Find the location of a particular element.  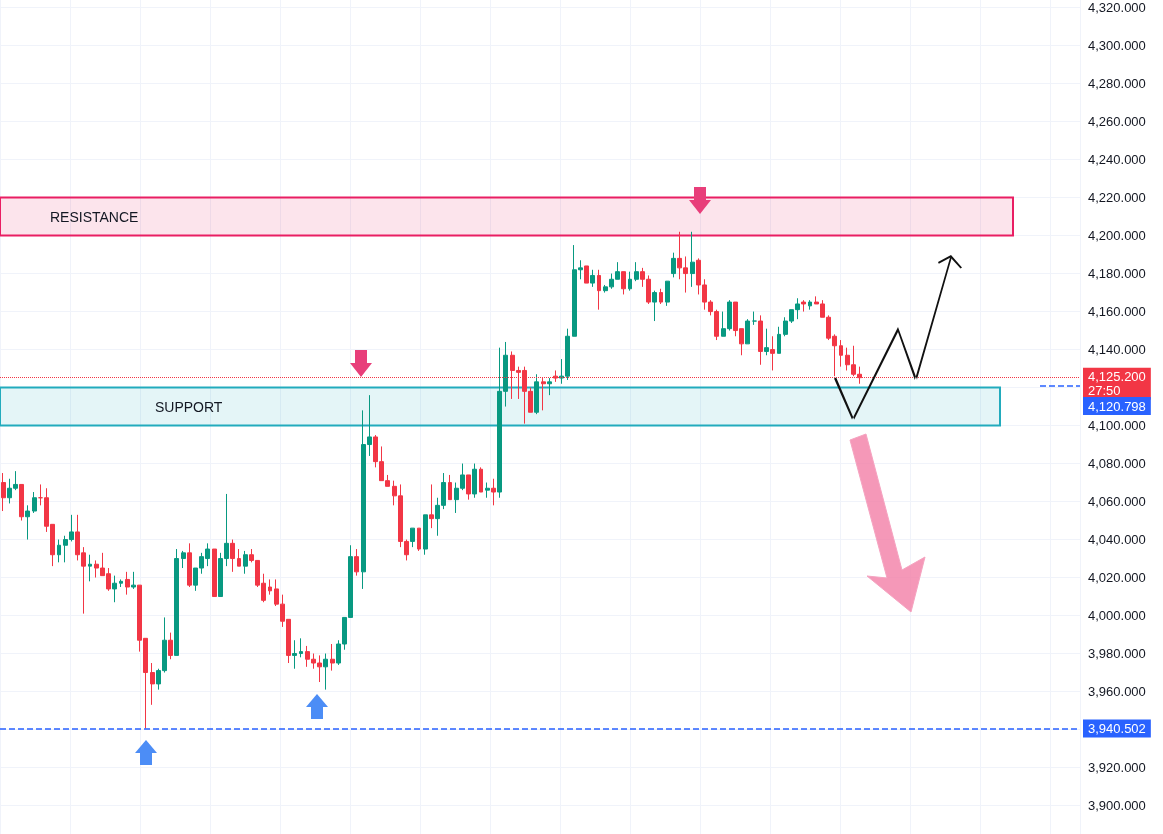

y-tick-label: 3,980.000 is located at coordinates (1117, 654).